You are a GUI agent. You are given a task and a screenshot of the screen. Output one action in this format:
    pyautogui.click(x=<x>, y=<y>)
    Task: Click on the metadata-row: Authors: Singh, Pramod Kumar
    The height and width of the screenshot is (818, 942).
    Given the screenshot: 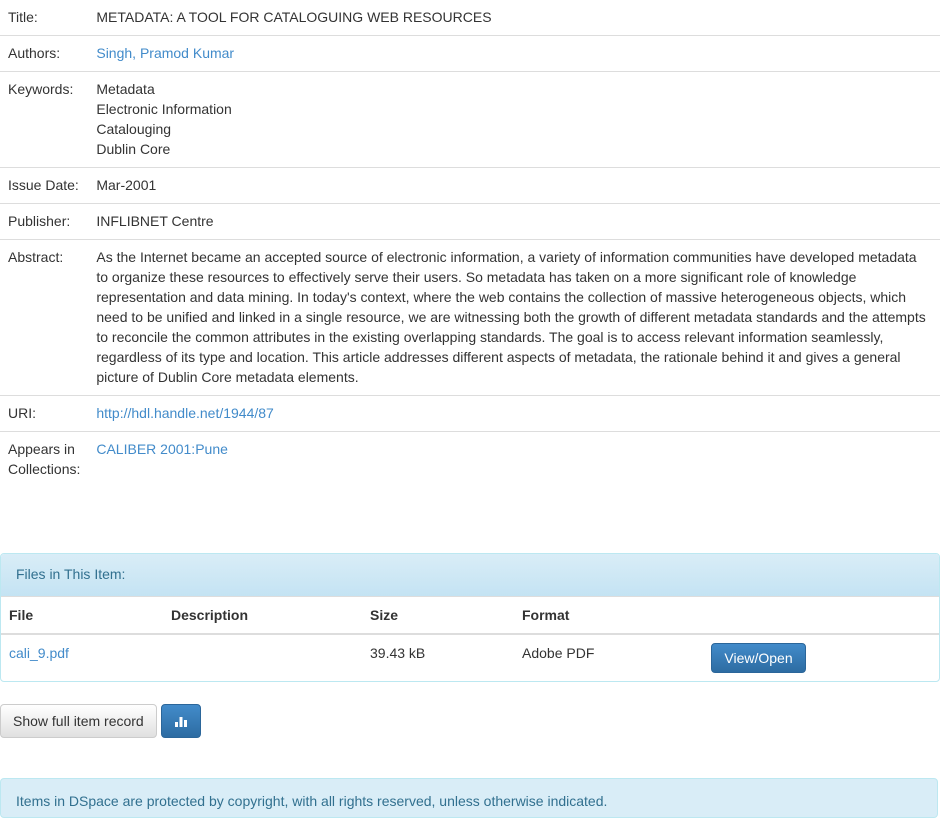 What is the action you would take?
    pyautogui.click(x=470, y=53)
    